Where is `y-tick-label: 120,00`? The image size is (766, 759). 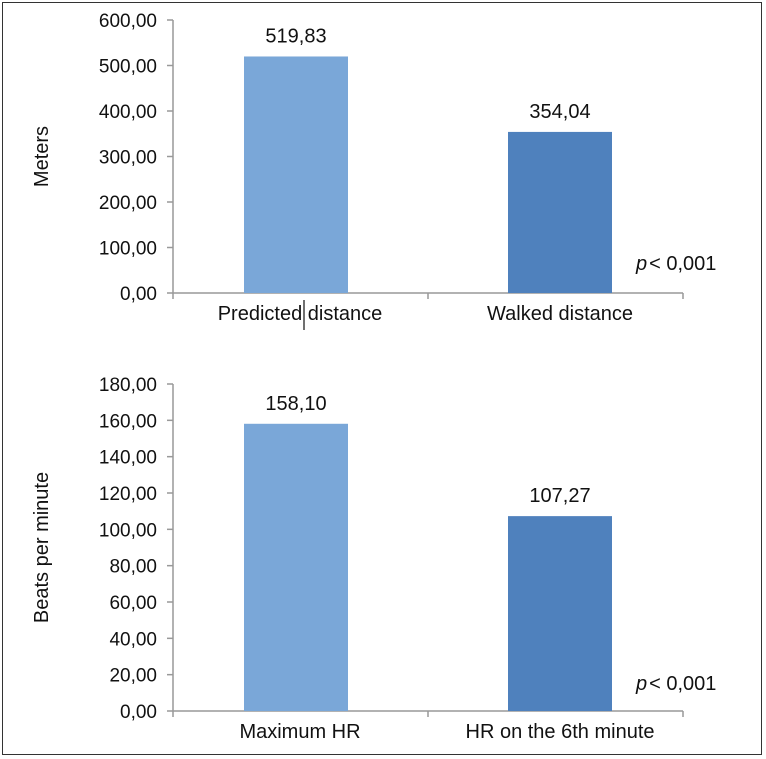 y-tick-label: 120,00 is located at coordinates (128, 494).